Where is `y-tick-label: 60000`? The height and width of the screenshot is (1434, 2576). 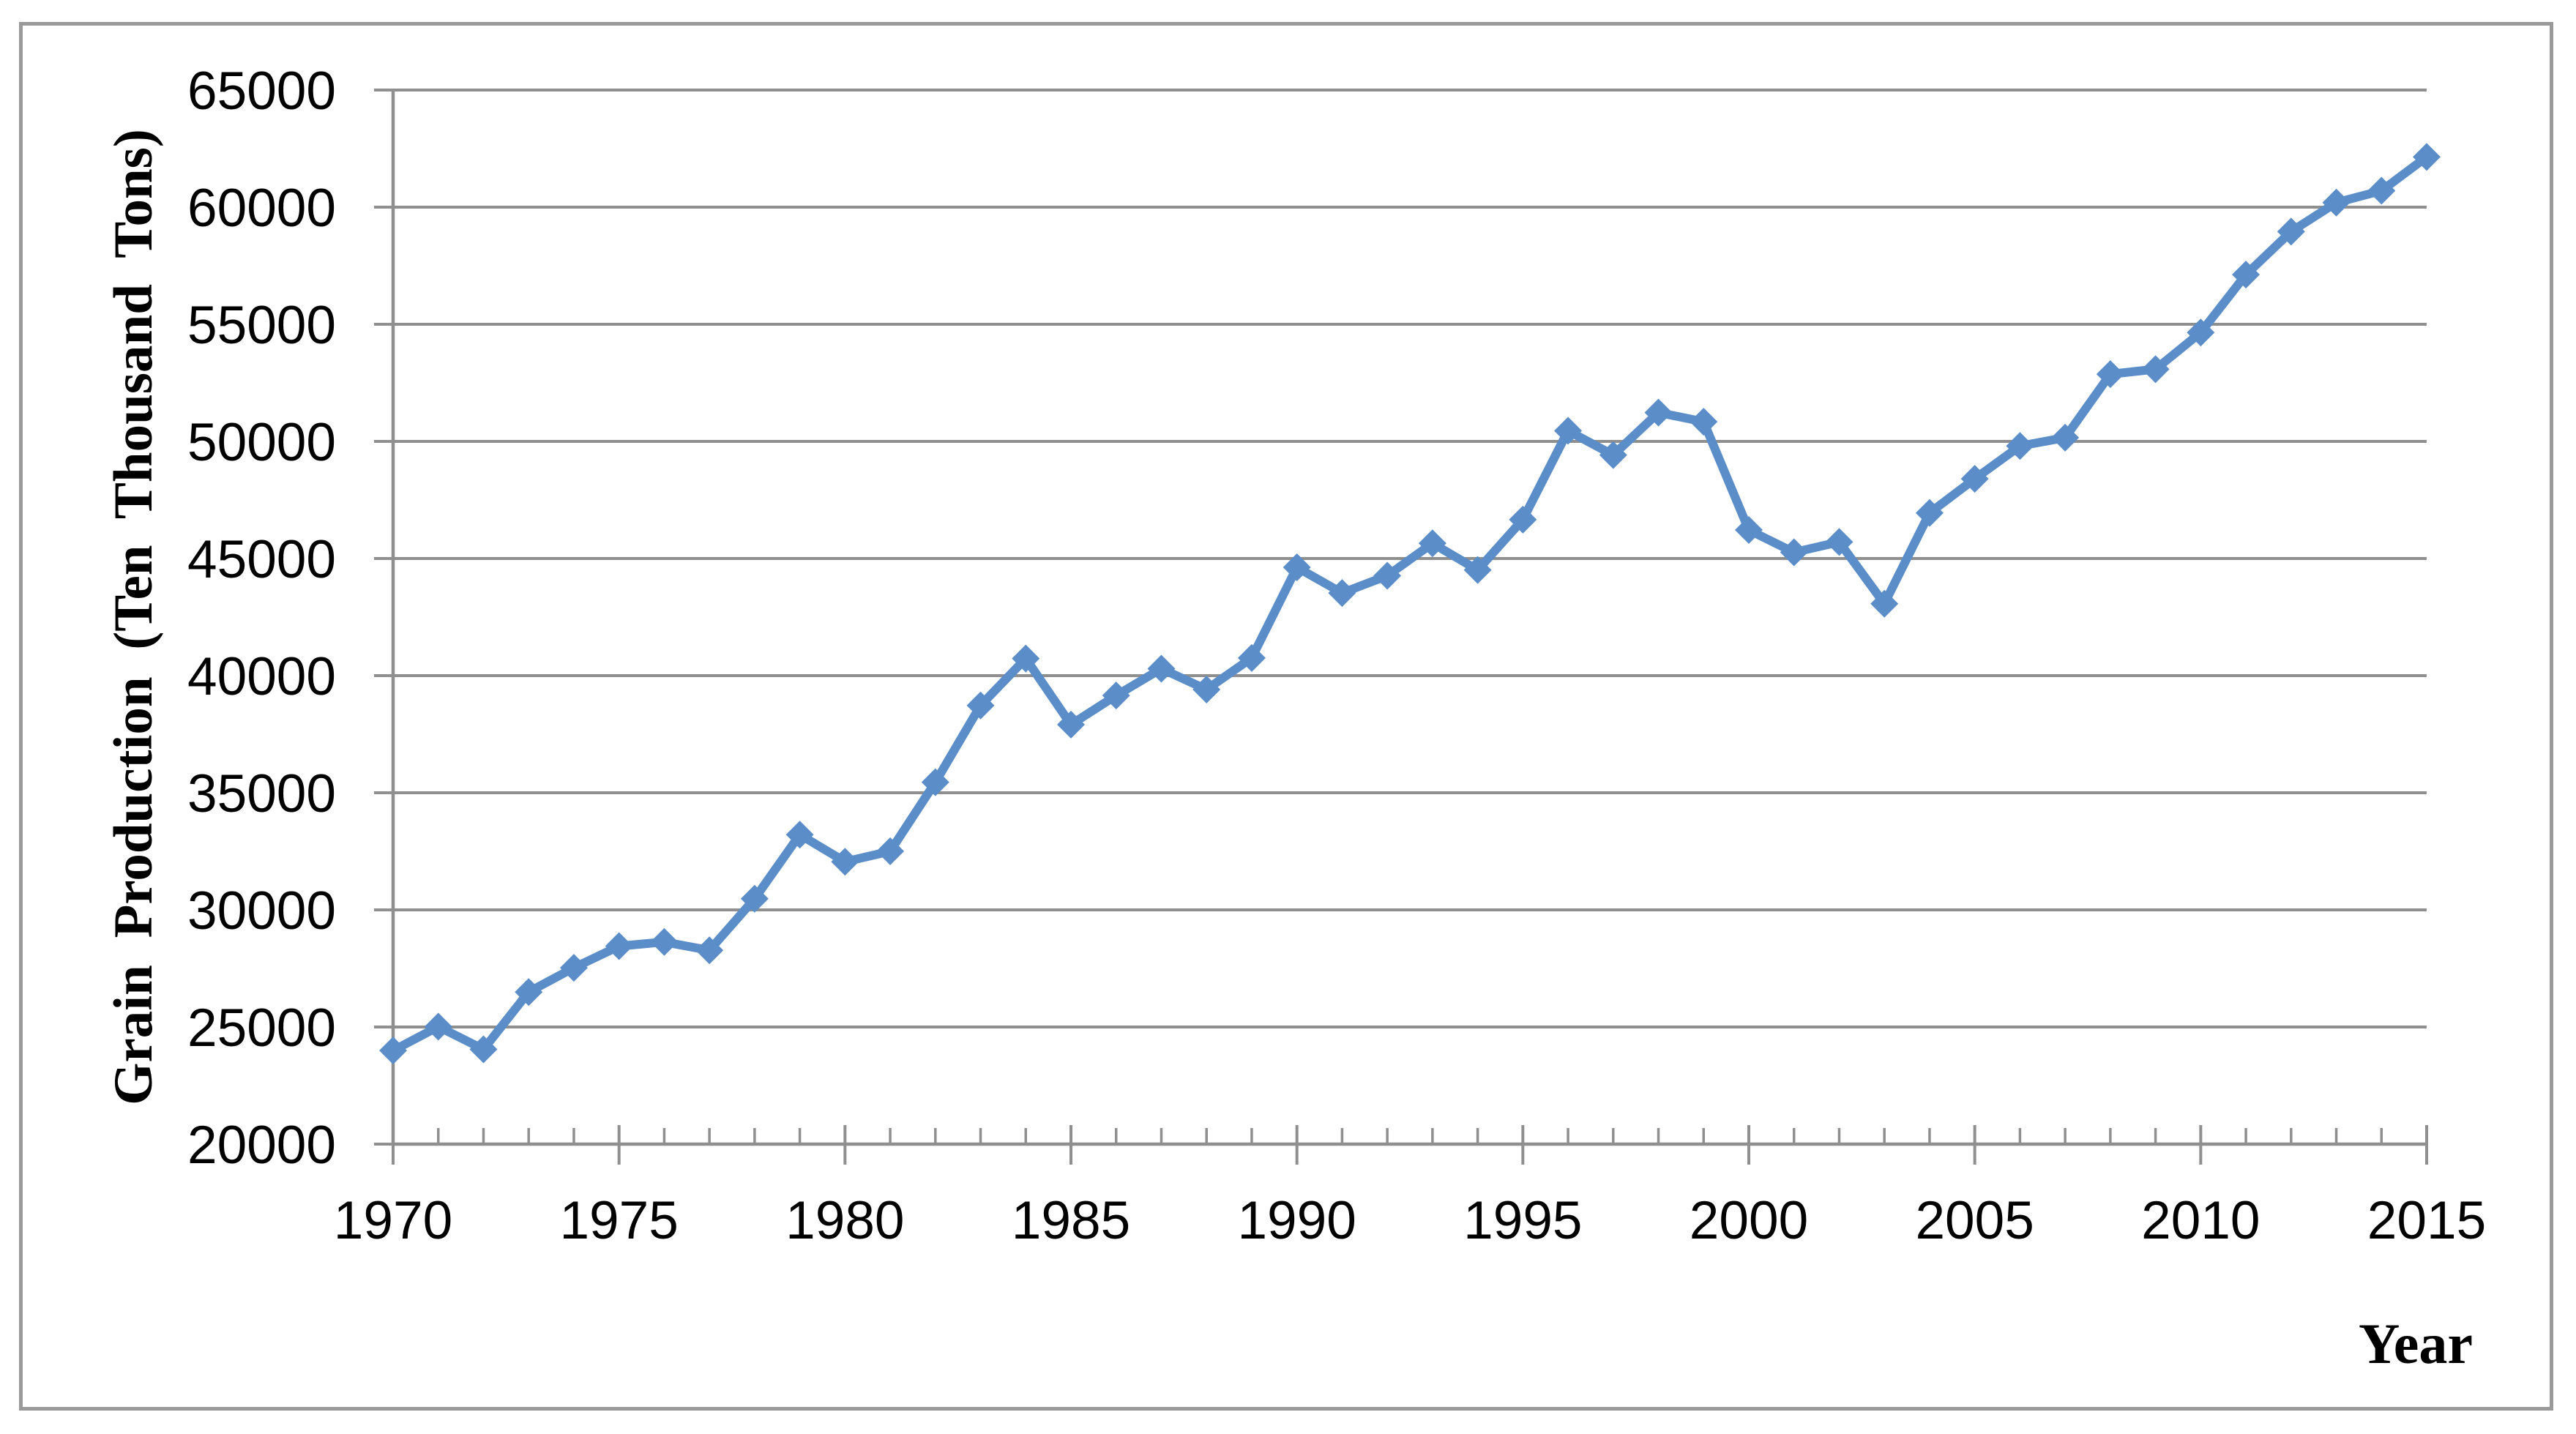
y-tick-label: 60000 is located at coordinates (261, 208).